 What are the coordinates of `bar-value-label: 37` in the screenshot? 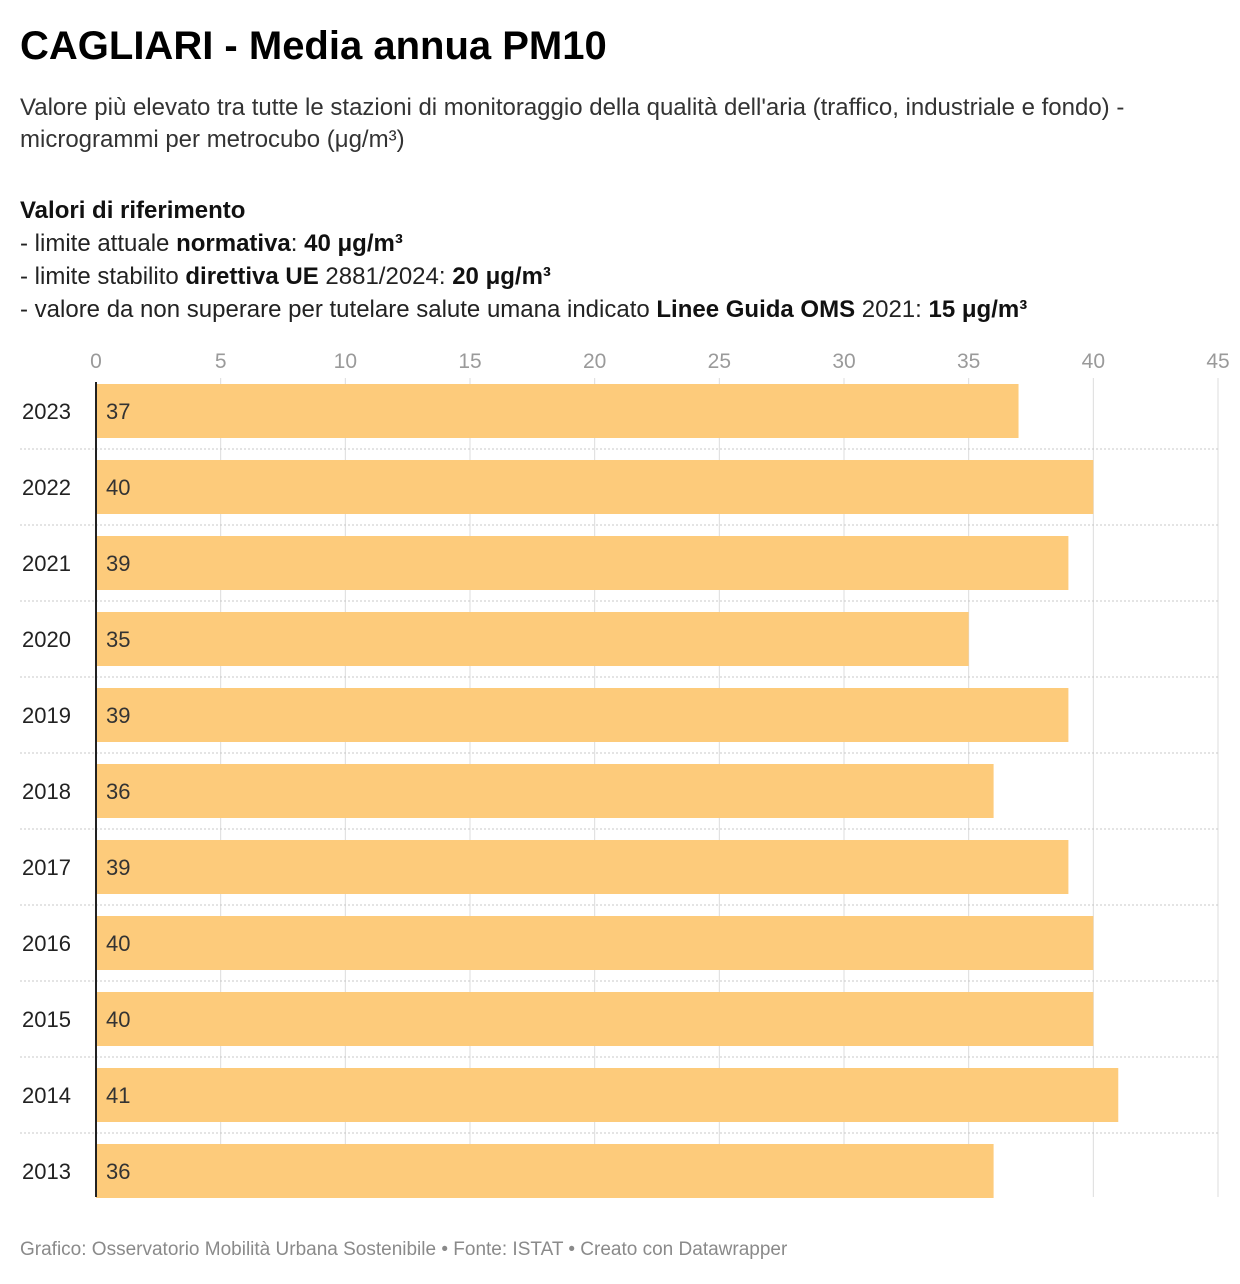 It's located at (118, 411).